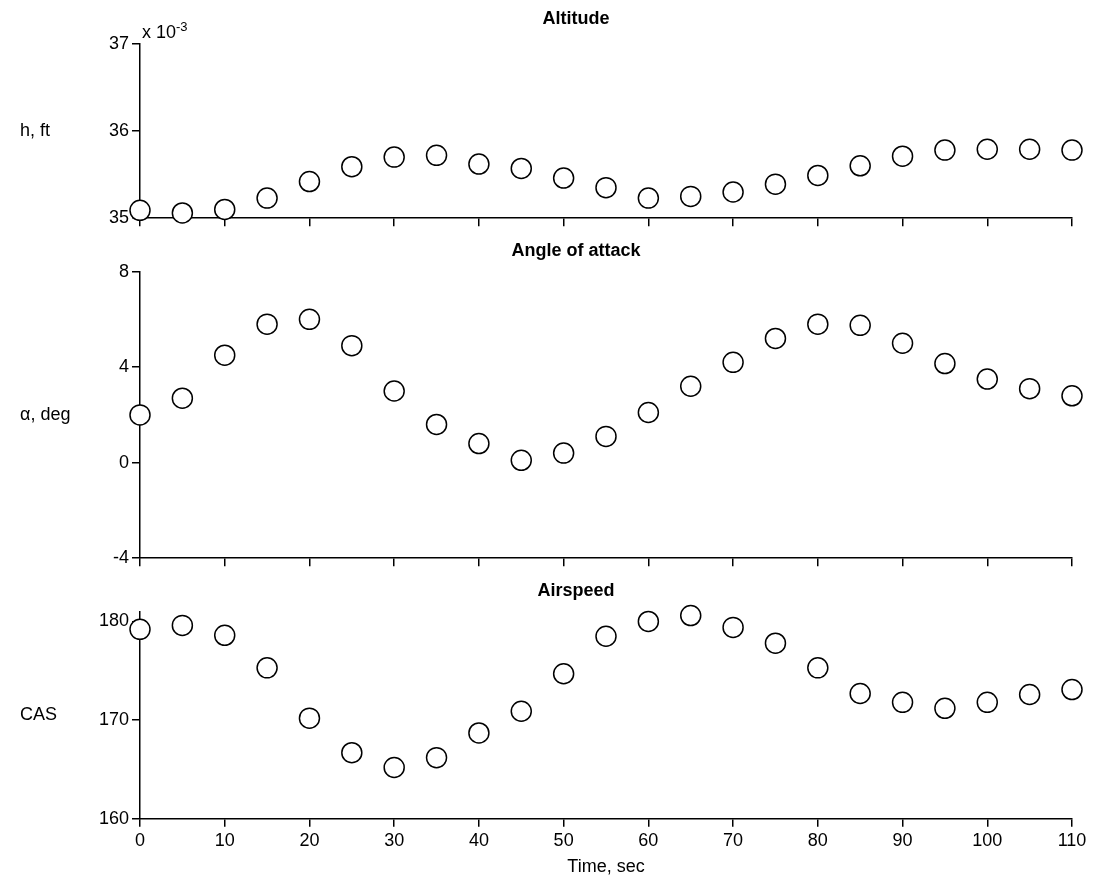  I want to click on x-tick-label: 110, so click(1072, 839).